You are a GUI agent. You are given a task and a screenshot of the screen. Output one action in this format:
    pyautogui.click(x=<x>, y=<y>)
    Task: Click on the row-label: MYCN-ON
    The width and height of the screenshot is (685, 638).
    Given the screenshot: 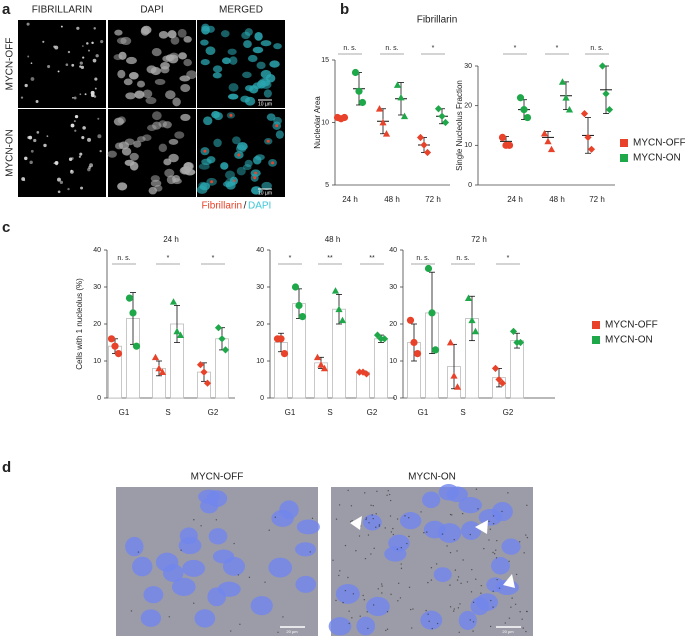 What is the action you would take?
    pyautogui.click(x=10, y=153)
    